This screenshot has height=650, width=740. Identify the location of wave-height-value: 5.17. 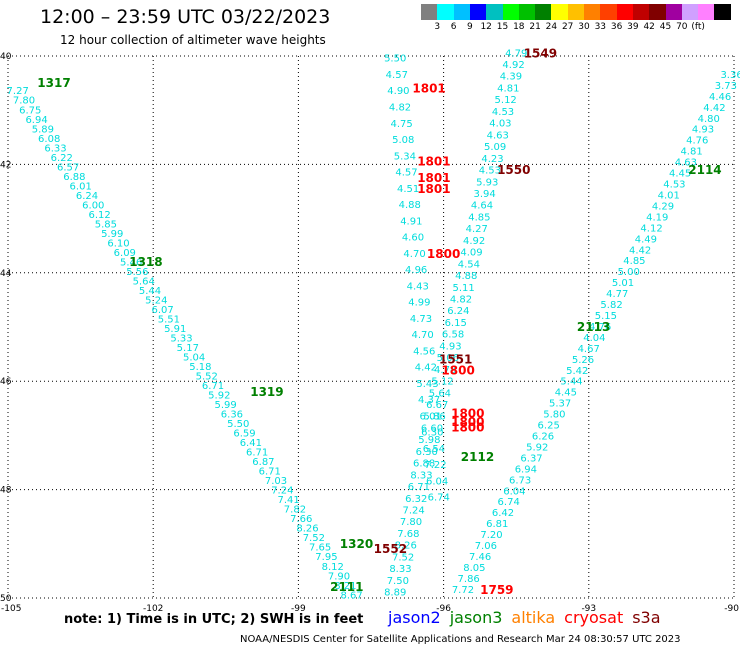
(188, 348).